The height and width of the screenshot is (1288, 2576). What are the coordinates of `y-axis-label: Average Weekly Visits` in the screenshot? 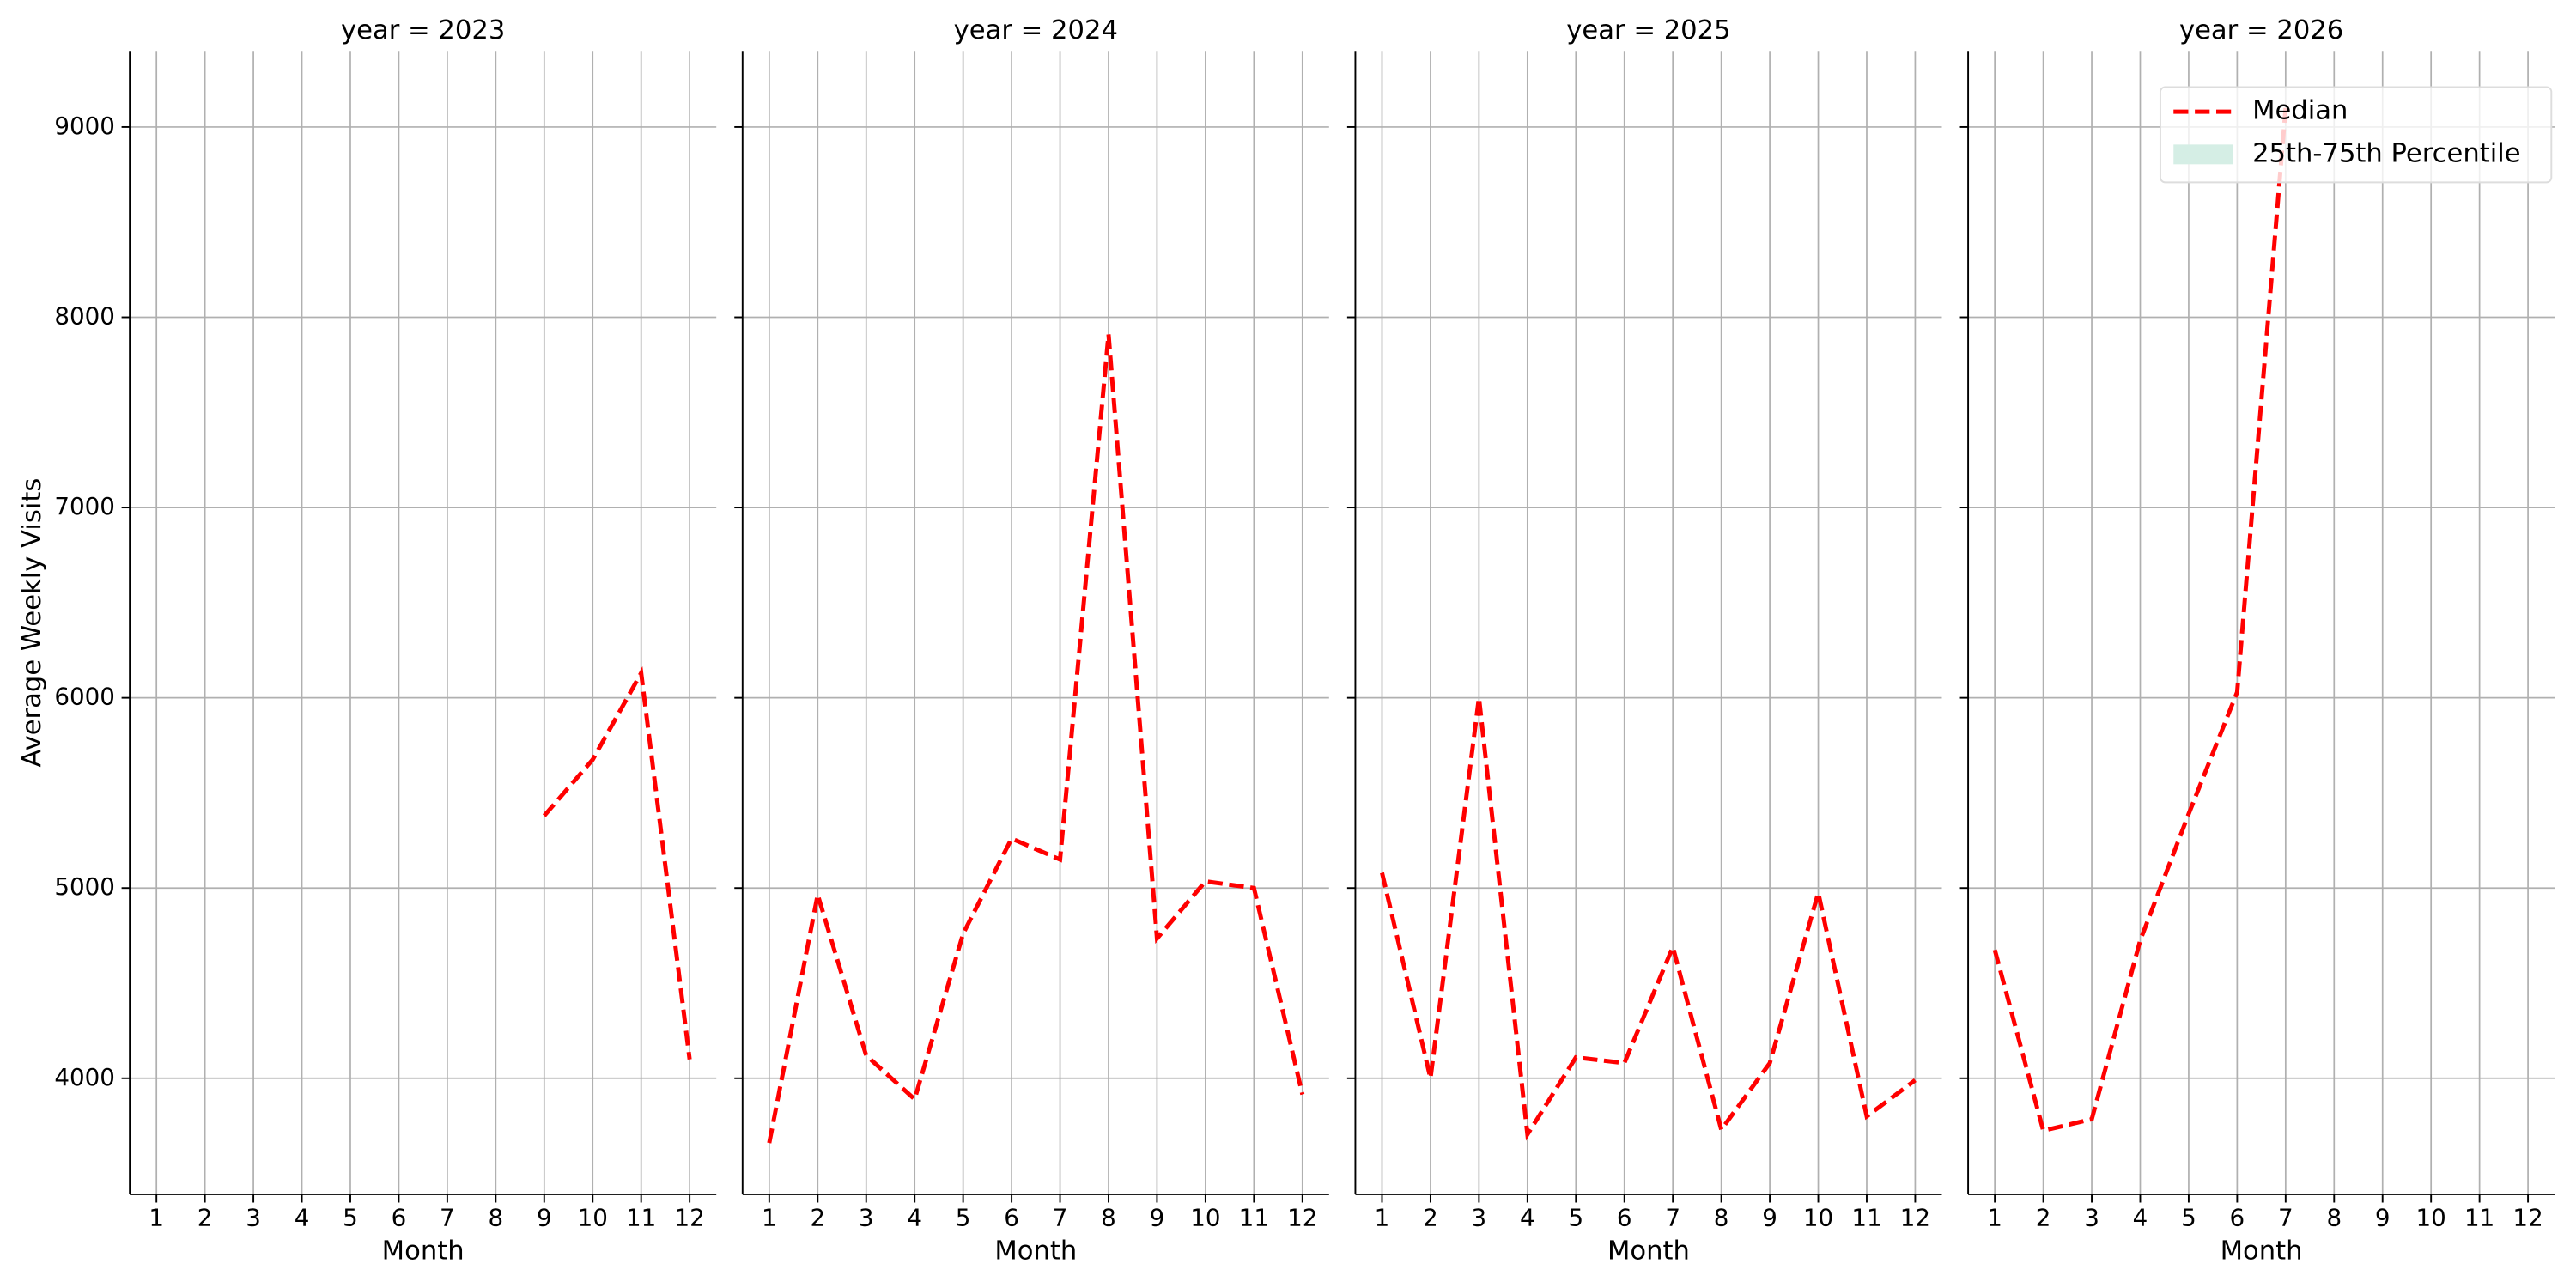 It's located at (32, 623).